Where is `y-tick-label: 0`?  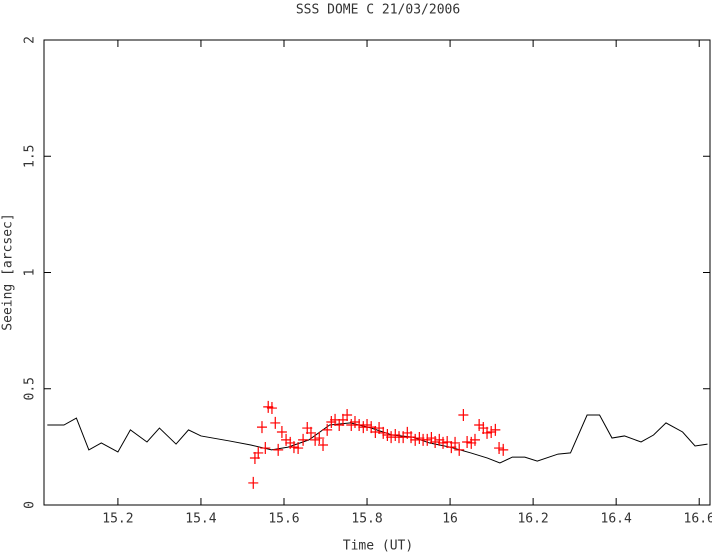
y-tick-label: 0 is located at coordinates (30, 505).